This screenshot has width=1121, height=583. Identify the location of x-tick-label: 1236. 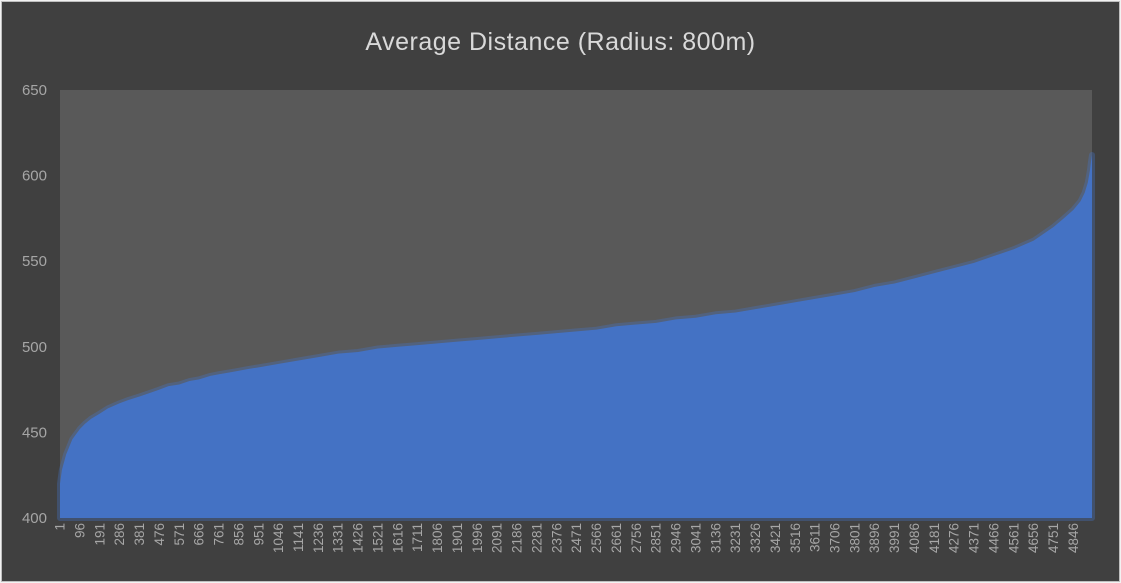
(318, 538).